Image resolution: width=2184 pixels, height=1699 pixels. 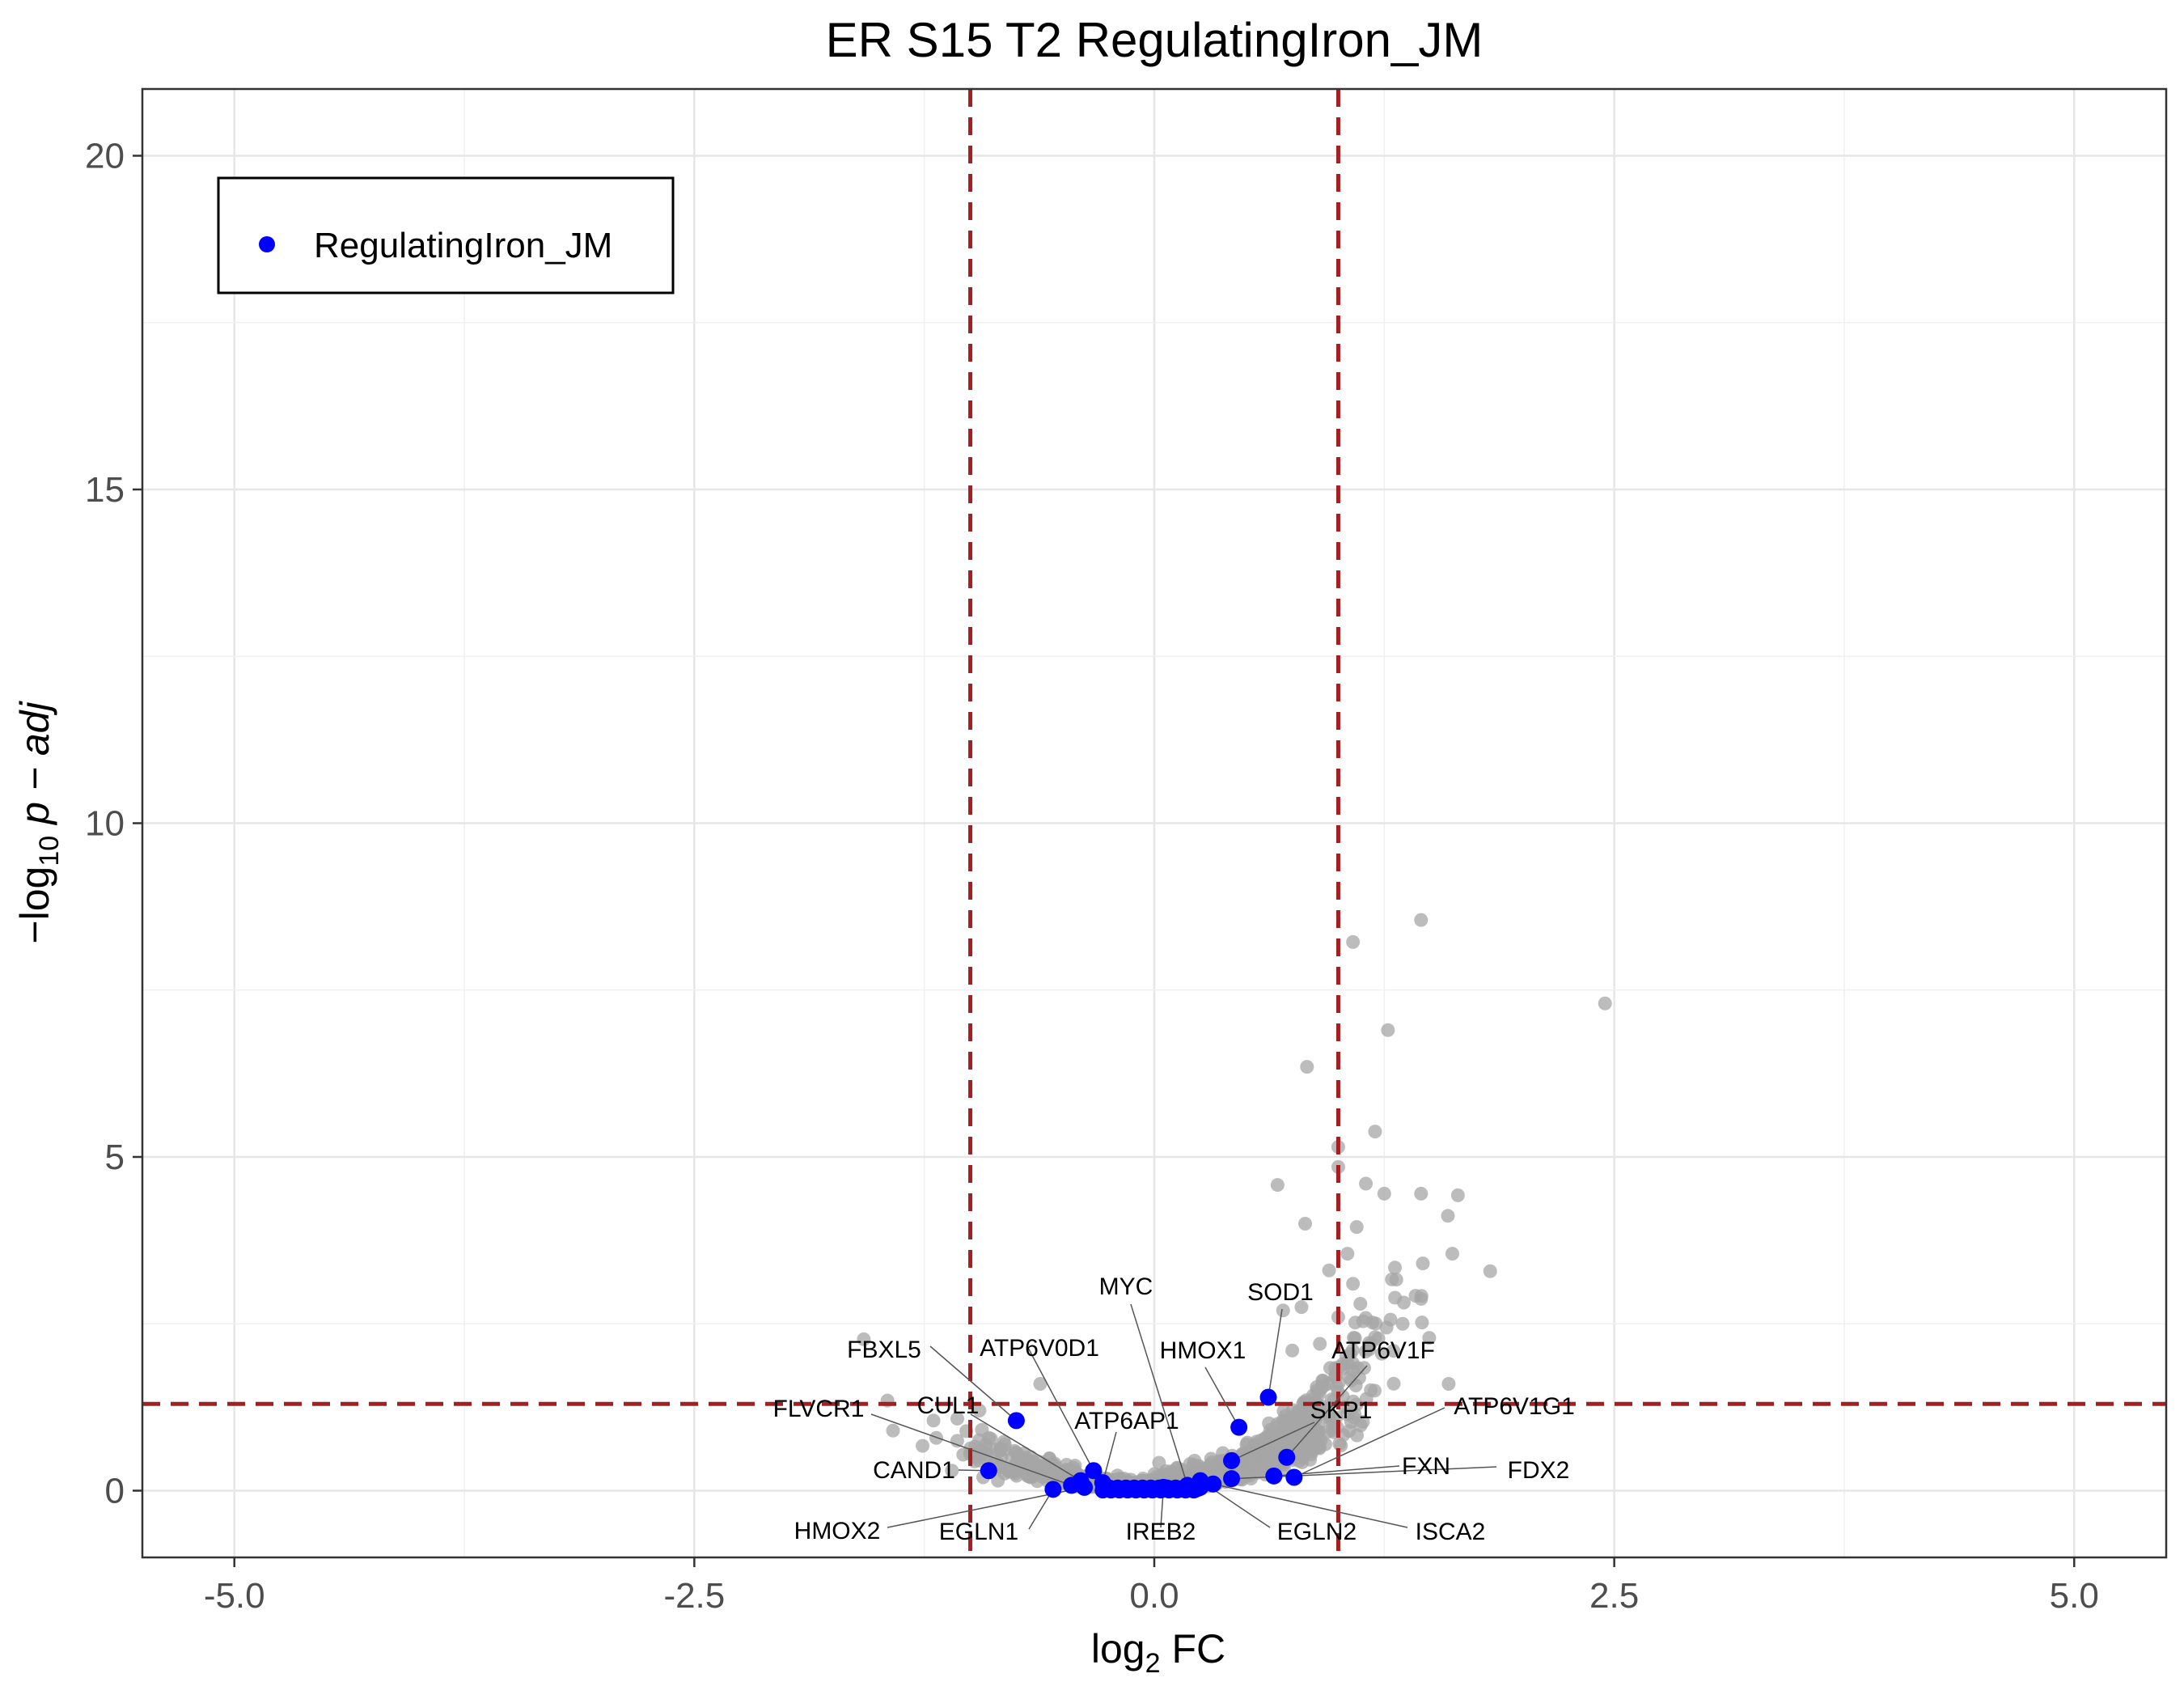 What do you see at coordinates (1539, 1470) in the screenshot?
I see `gene-label: FDX2` at bounding box center [1539, 1470].